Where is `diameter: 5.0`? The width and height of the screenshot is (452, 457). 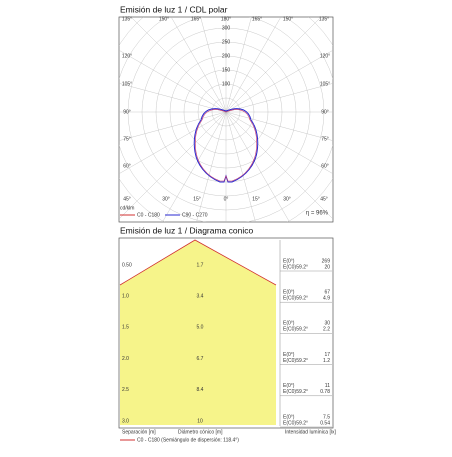
diameter: 5.0 is located at coordinates (200, 328).